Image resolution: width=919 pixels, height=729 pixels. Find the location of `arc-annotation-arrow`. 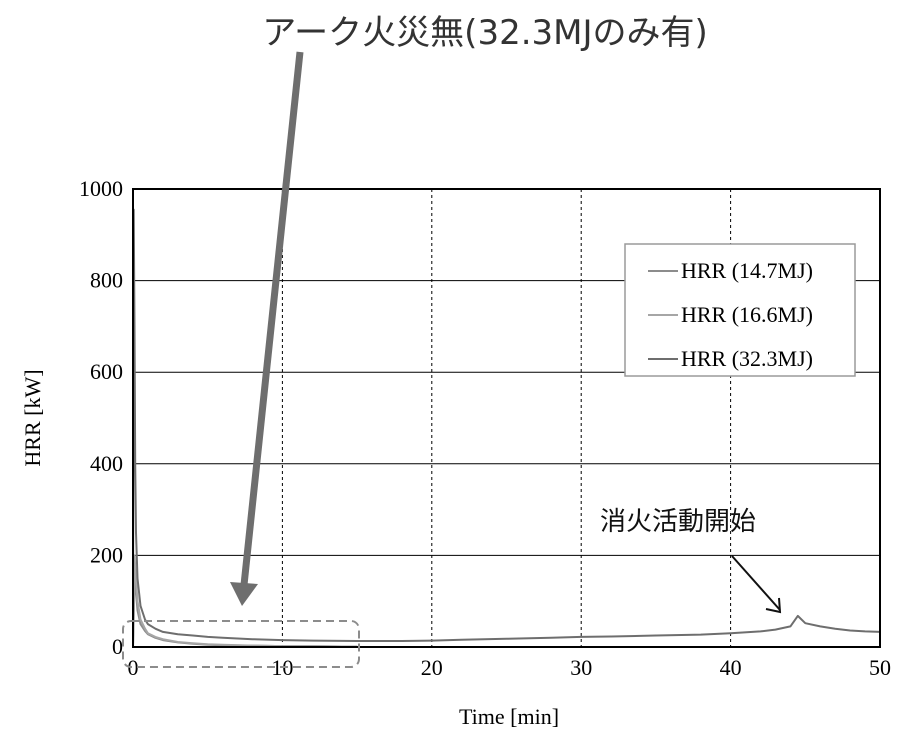

arc-annotation-arrow is located at coordinates (267, 328).